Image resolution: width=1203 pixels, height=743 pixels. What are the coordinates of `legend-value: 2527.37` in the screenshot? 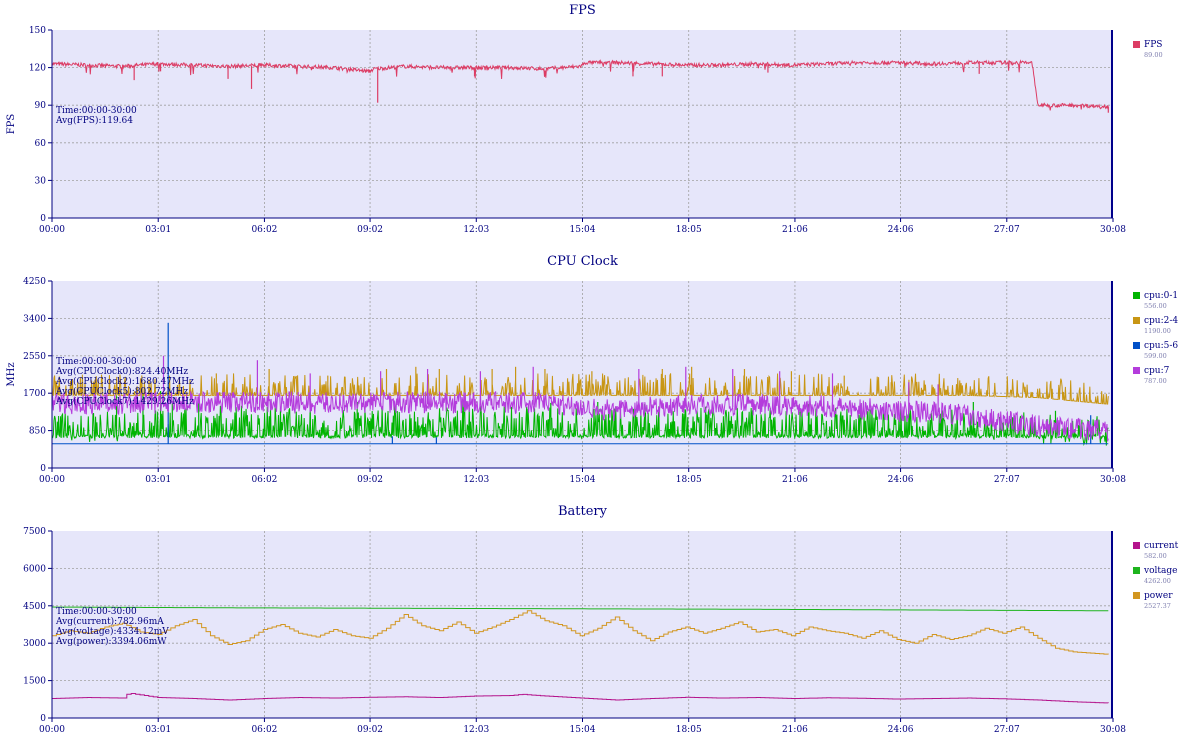 It's located at (1157, 606).